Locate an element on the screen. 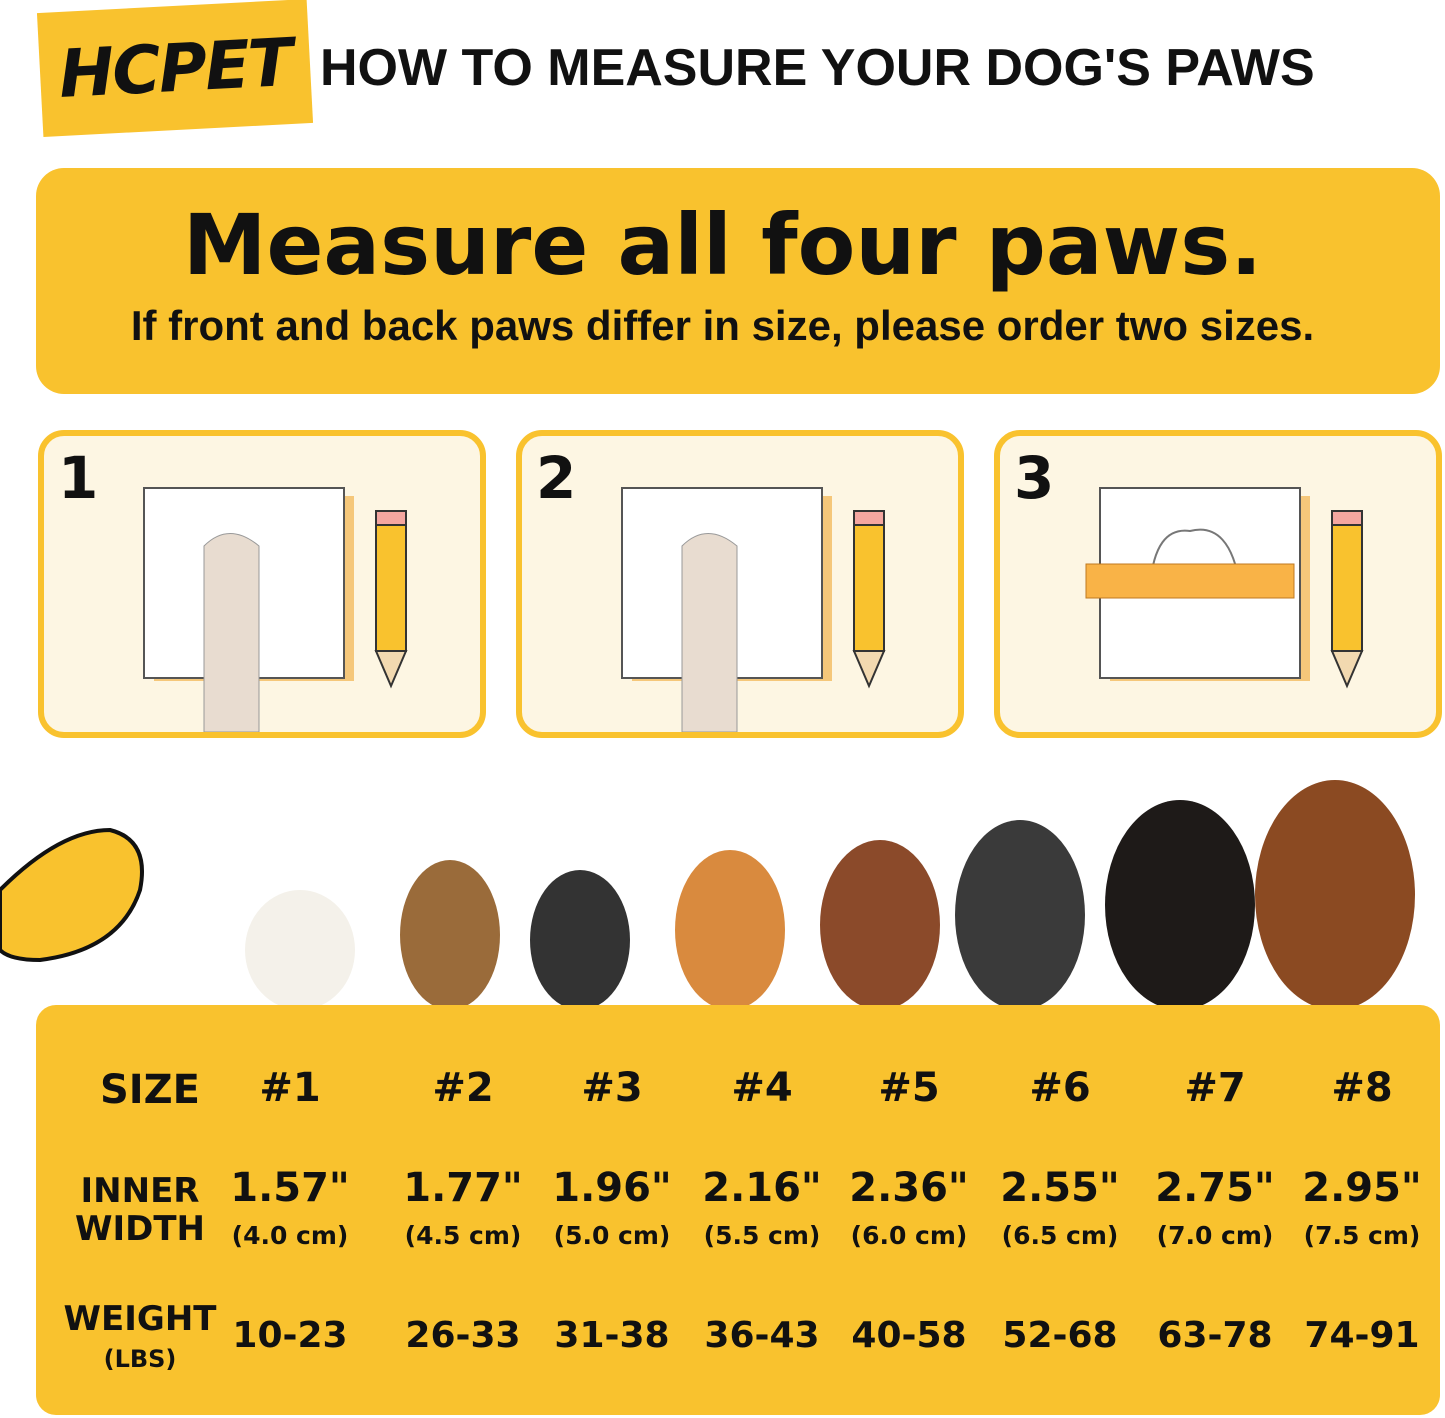  width-inches: 2.36" is located at coordinates (909, 1188).